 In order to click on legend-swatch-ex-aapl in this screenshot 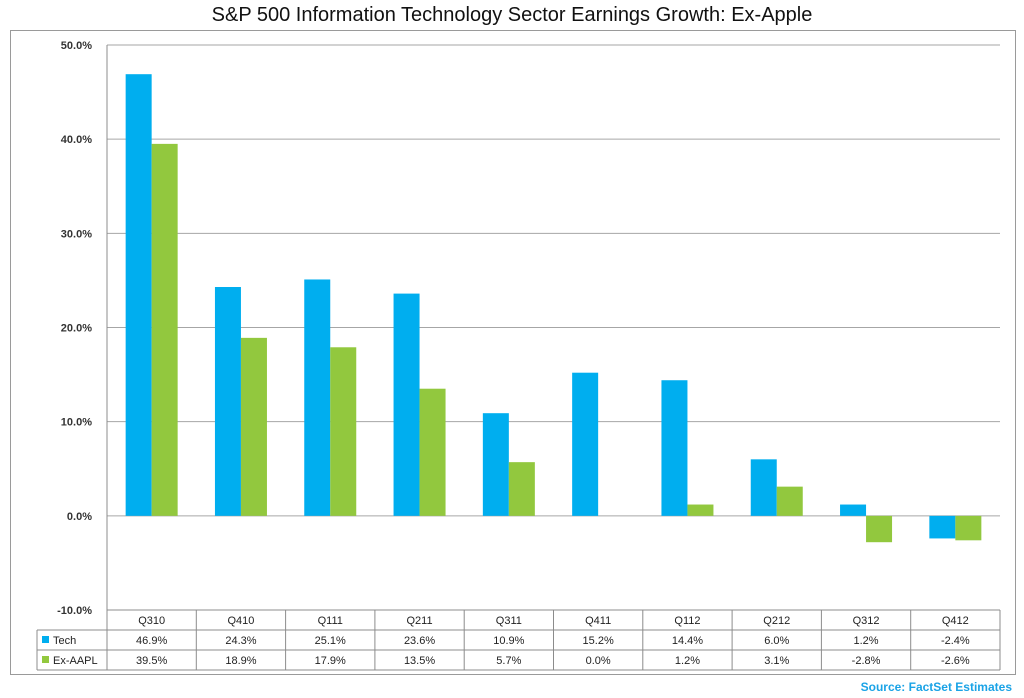, I will do `click(45, 659)`.